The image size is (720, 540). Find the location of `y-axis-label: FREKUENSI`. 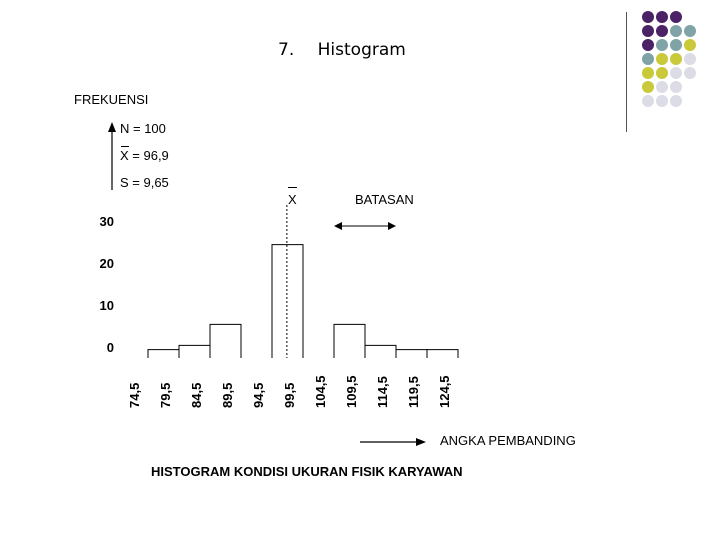

y-axis-label: FREKUENSI is located at coordinates (111, 99).